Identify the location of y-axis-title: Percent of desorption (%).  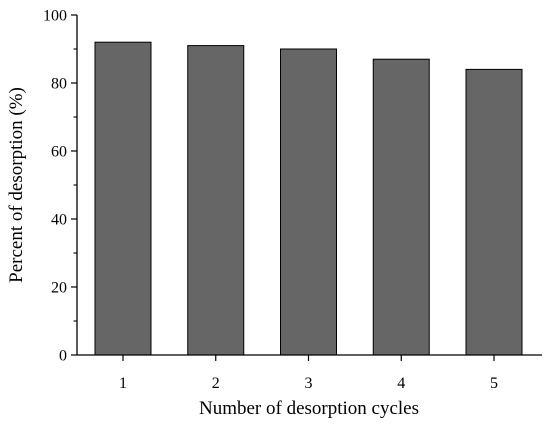
(16, 185).